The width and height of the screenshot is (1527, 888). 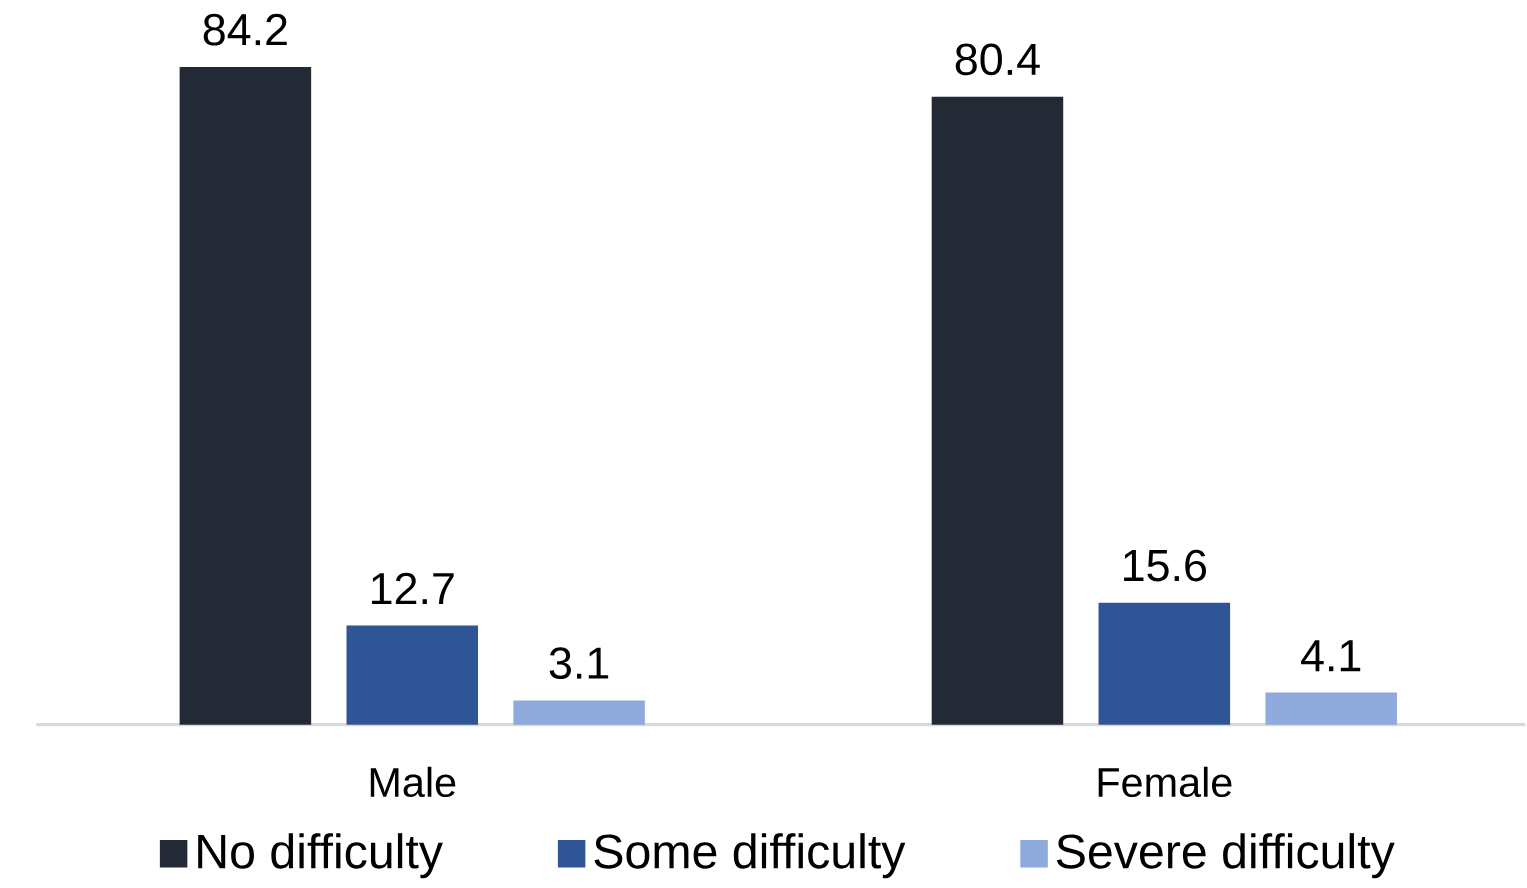 I want to click on data-label: 12.7, so click(x=413, y=588).